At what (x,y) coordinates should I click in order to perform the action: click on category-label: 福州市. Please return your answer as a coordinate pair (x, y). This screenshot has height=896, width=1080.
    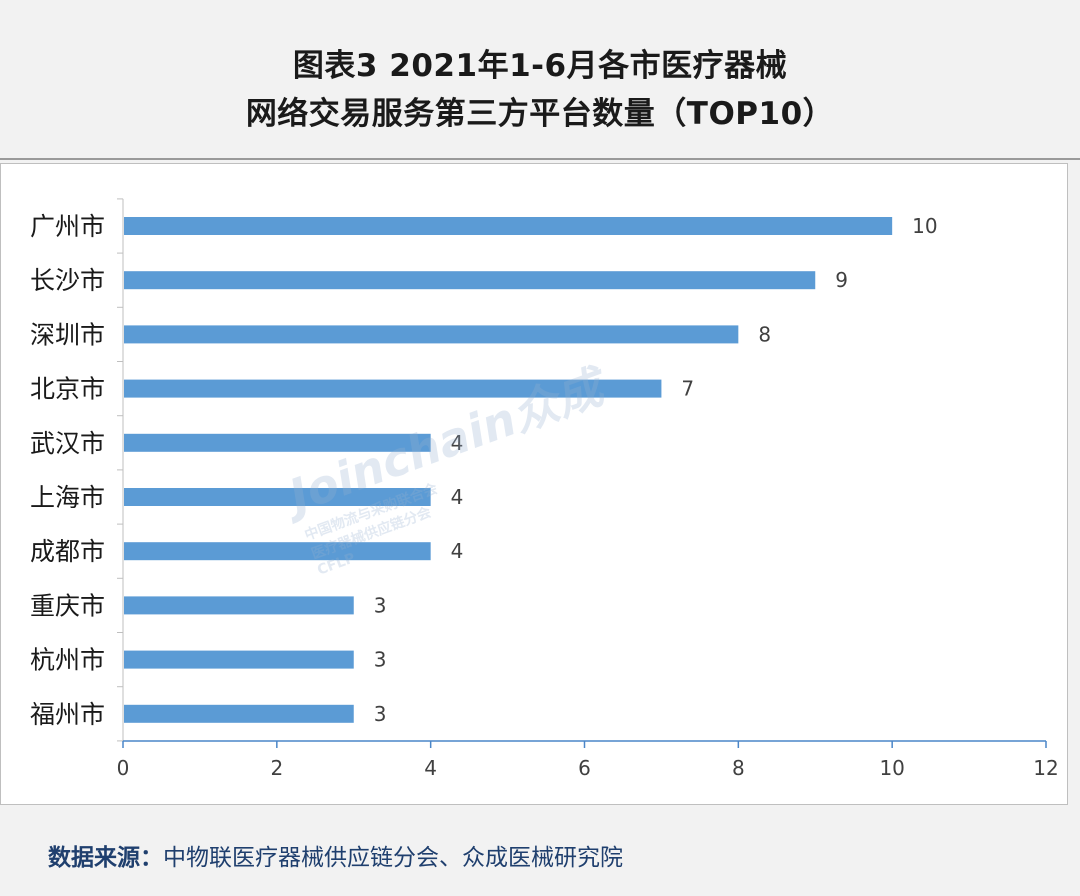
    Looking at the image, I should click on (67, 714).